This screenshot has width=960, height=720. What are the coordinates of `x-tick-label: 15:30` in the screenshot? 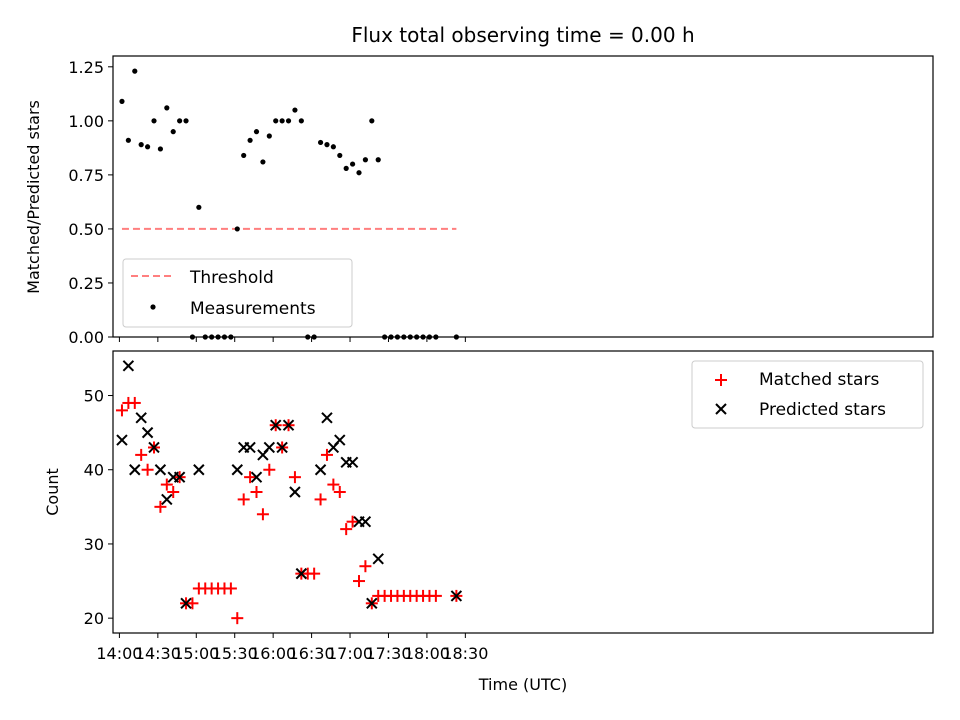 It's located at (235, 653).